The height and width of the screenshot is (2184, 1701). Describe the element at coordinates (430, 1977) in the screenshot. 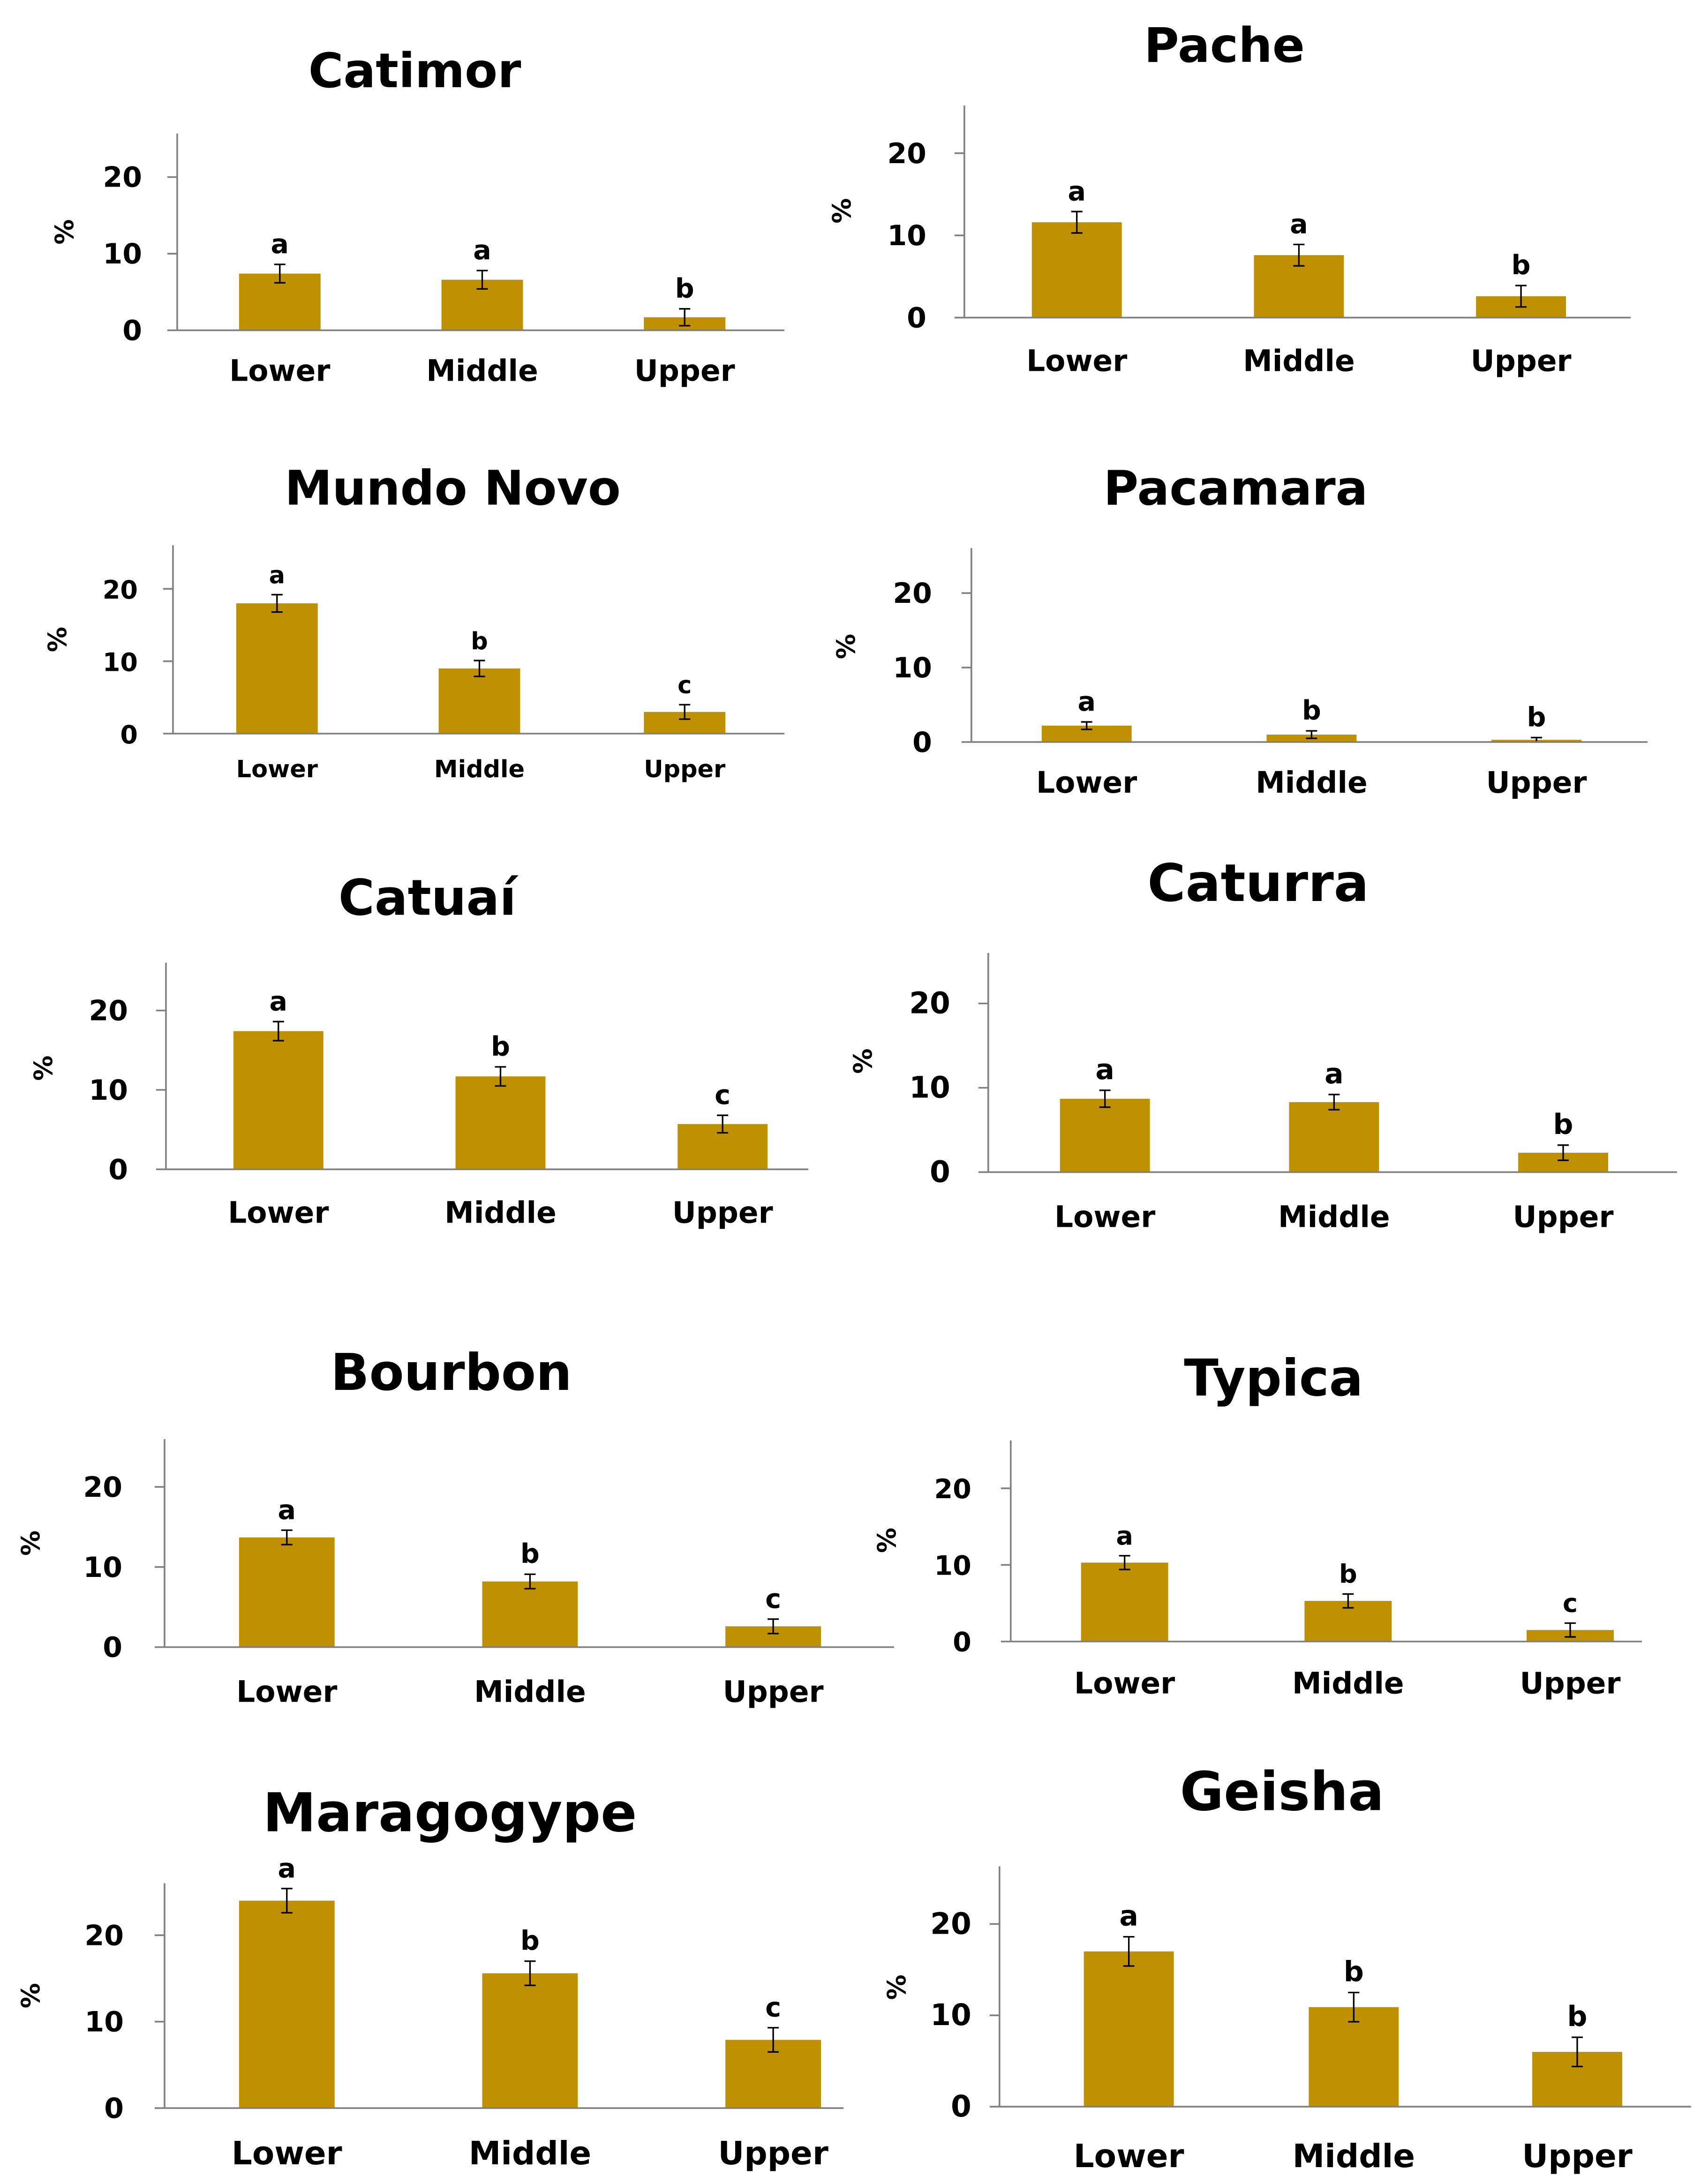

I see `chart-maragogype: Maragogype% 0 10 20 a Lower b Middle c Upper` at that location.